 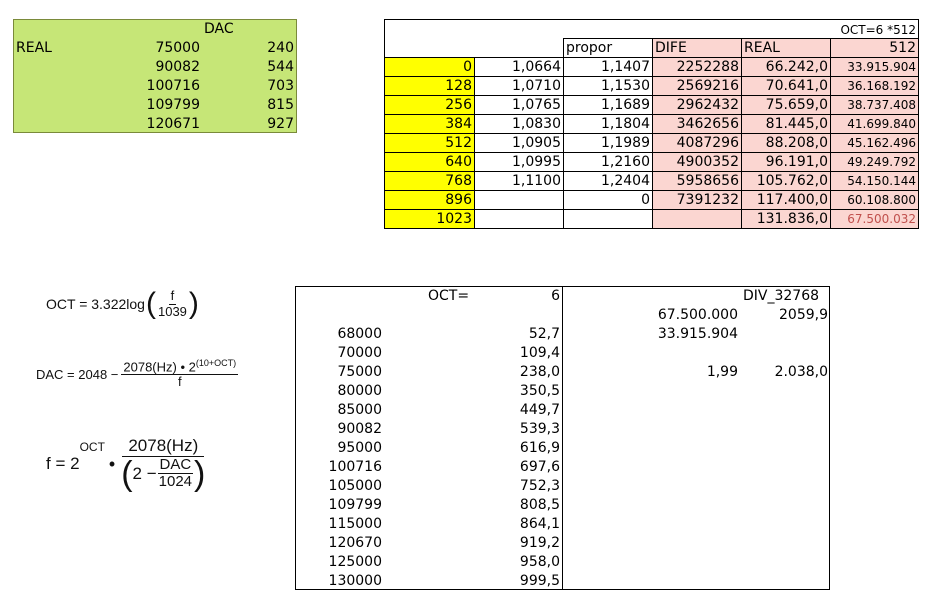 What do you see at coordinates (429, 104) in the screenshot?
I see `index-cell: 256` at bounding box center [429, 104].